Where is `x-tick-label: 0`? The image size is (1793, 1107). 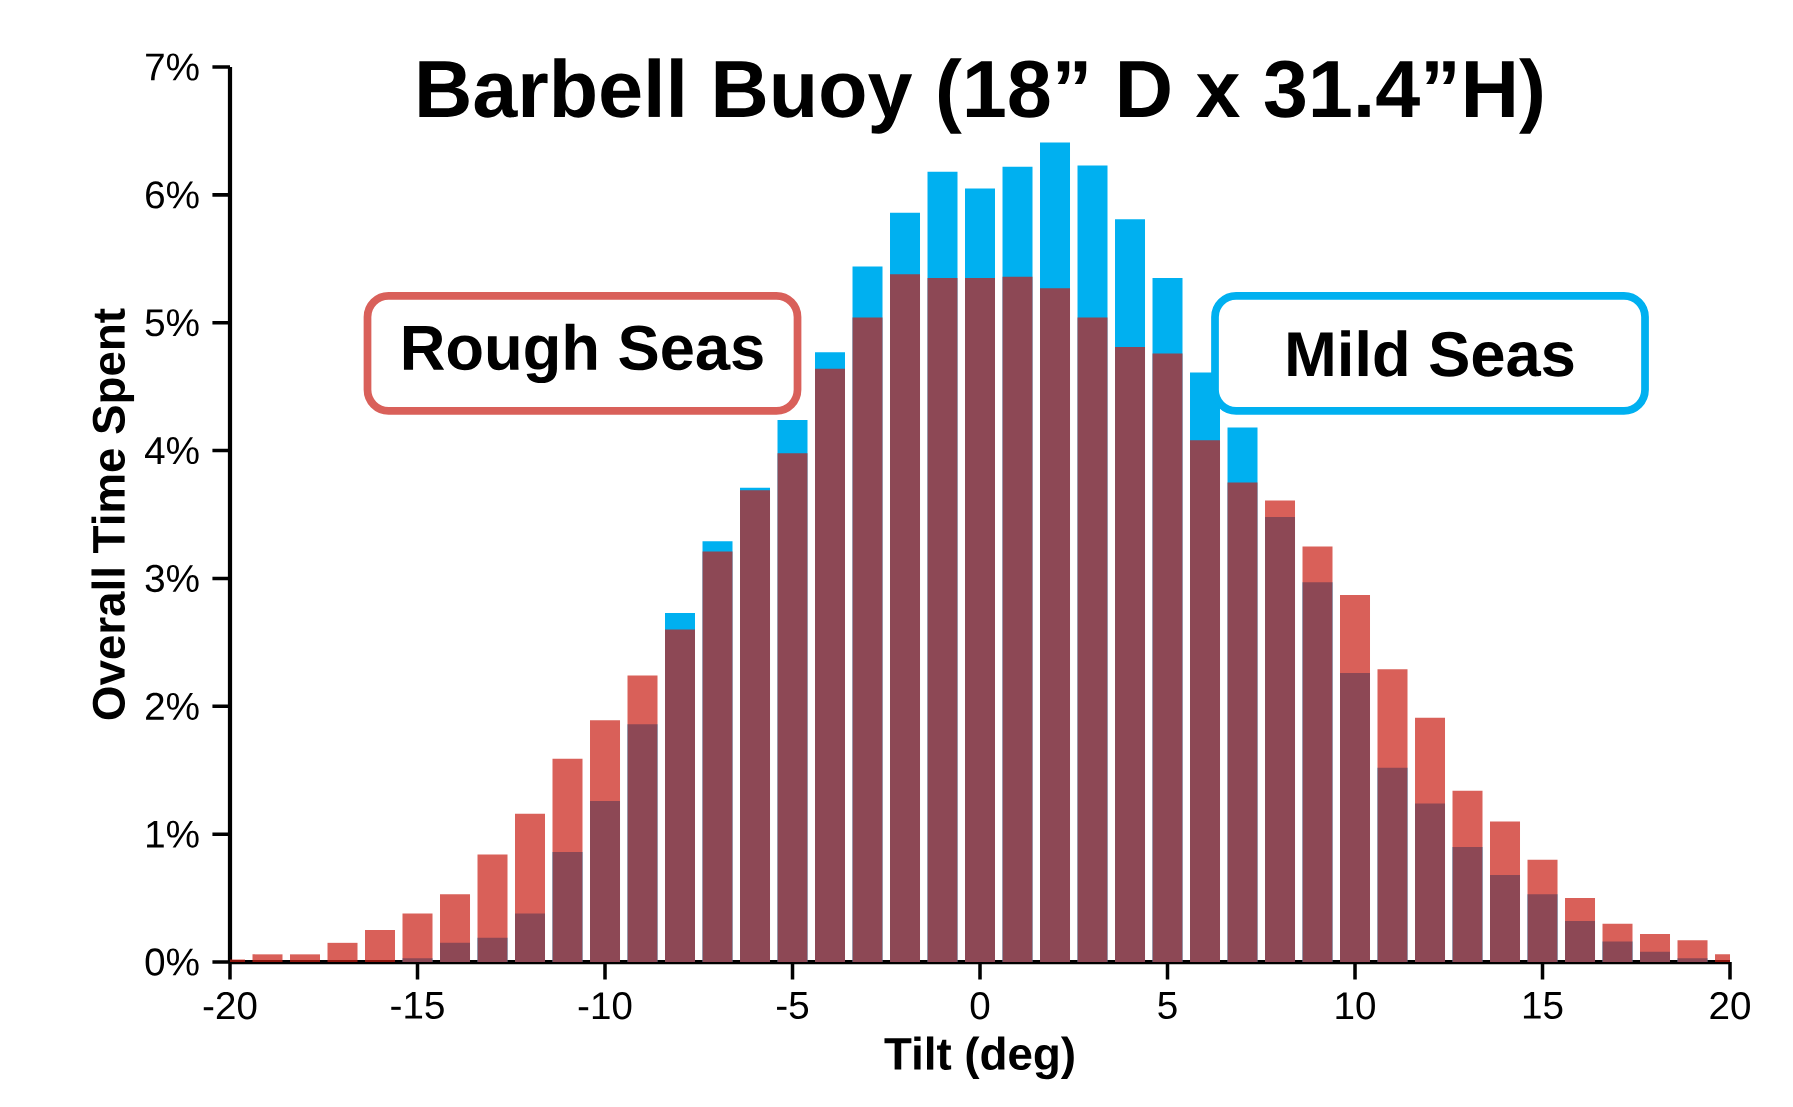 x-tick-label: 0 is located at coordinates (980, 1006).